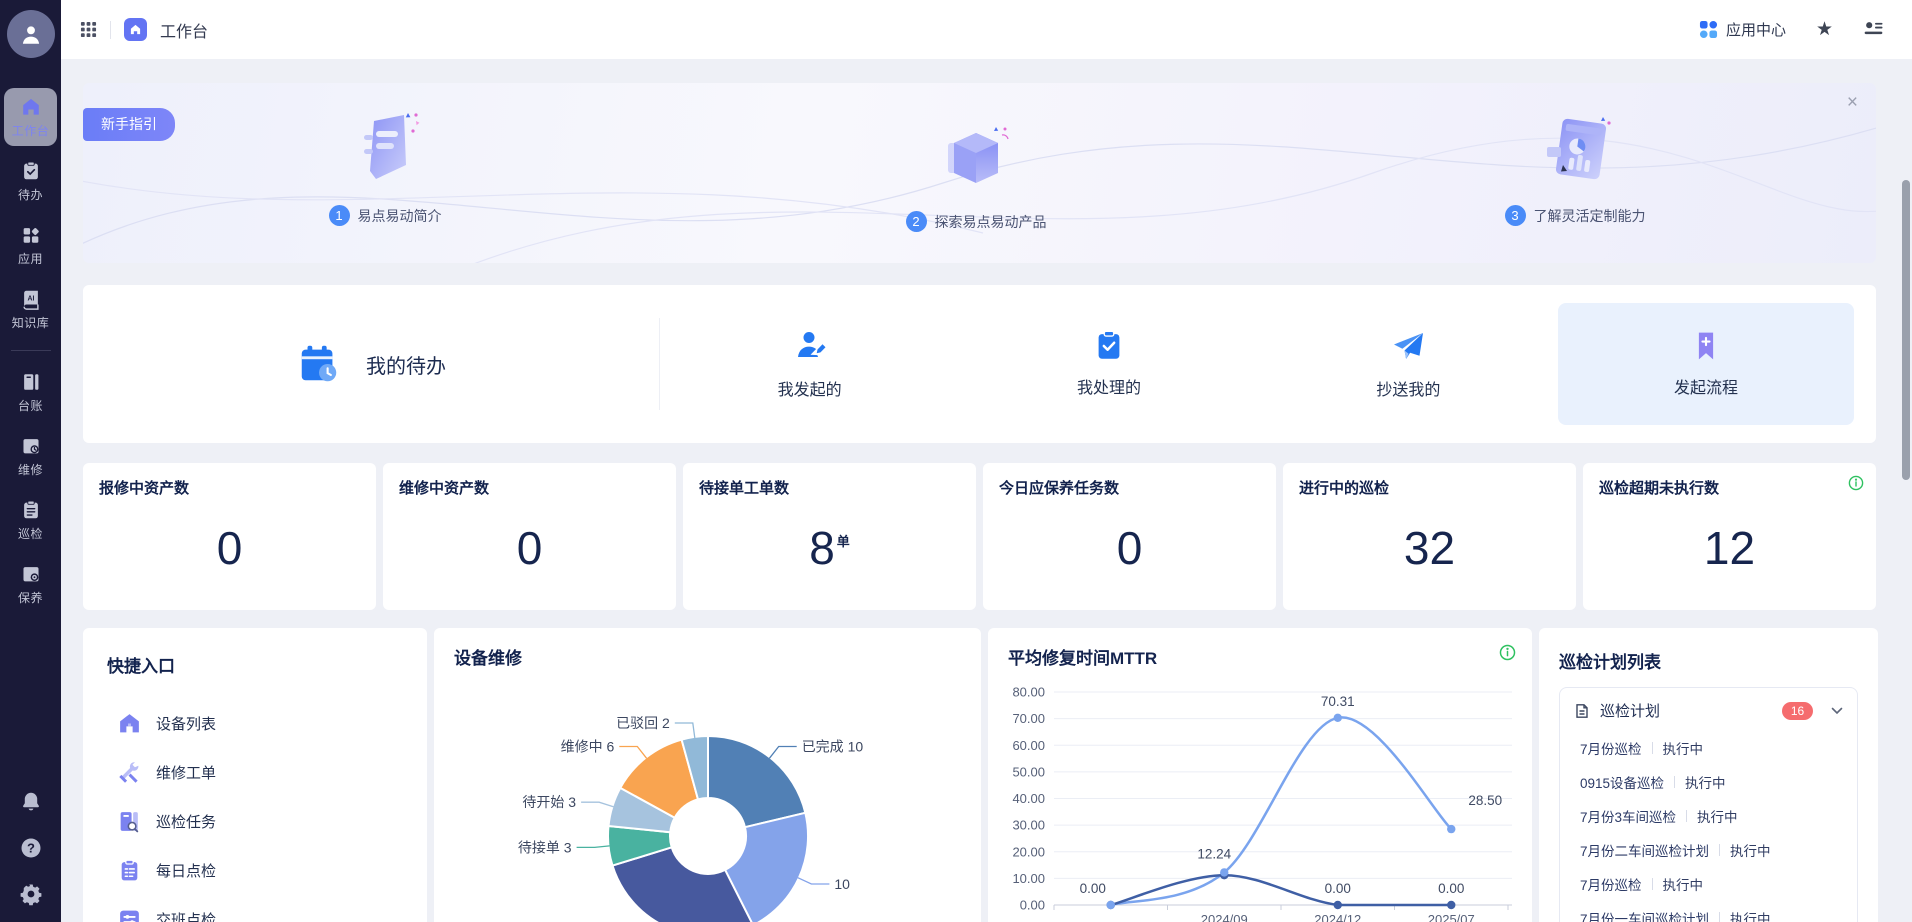  What do you see at coordinates (488, 658) in the screenshot?
I see `pie-chart-title: 设备维修` at bounding box center [488, 658].